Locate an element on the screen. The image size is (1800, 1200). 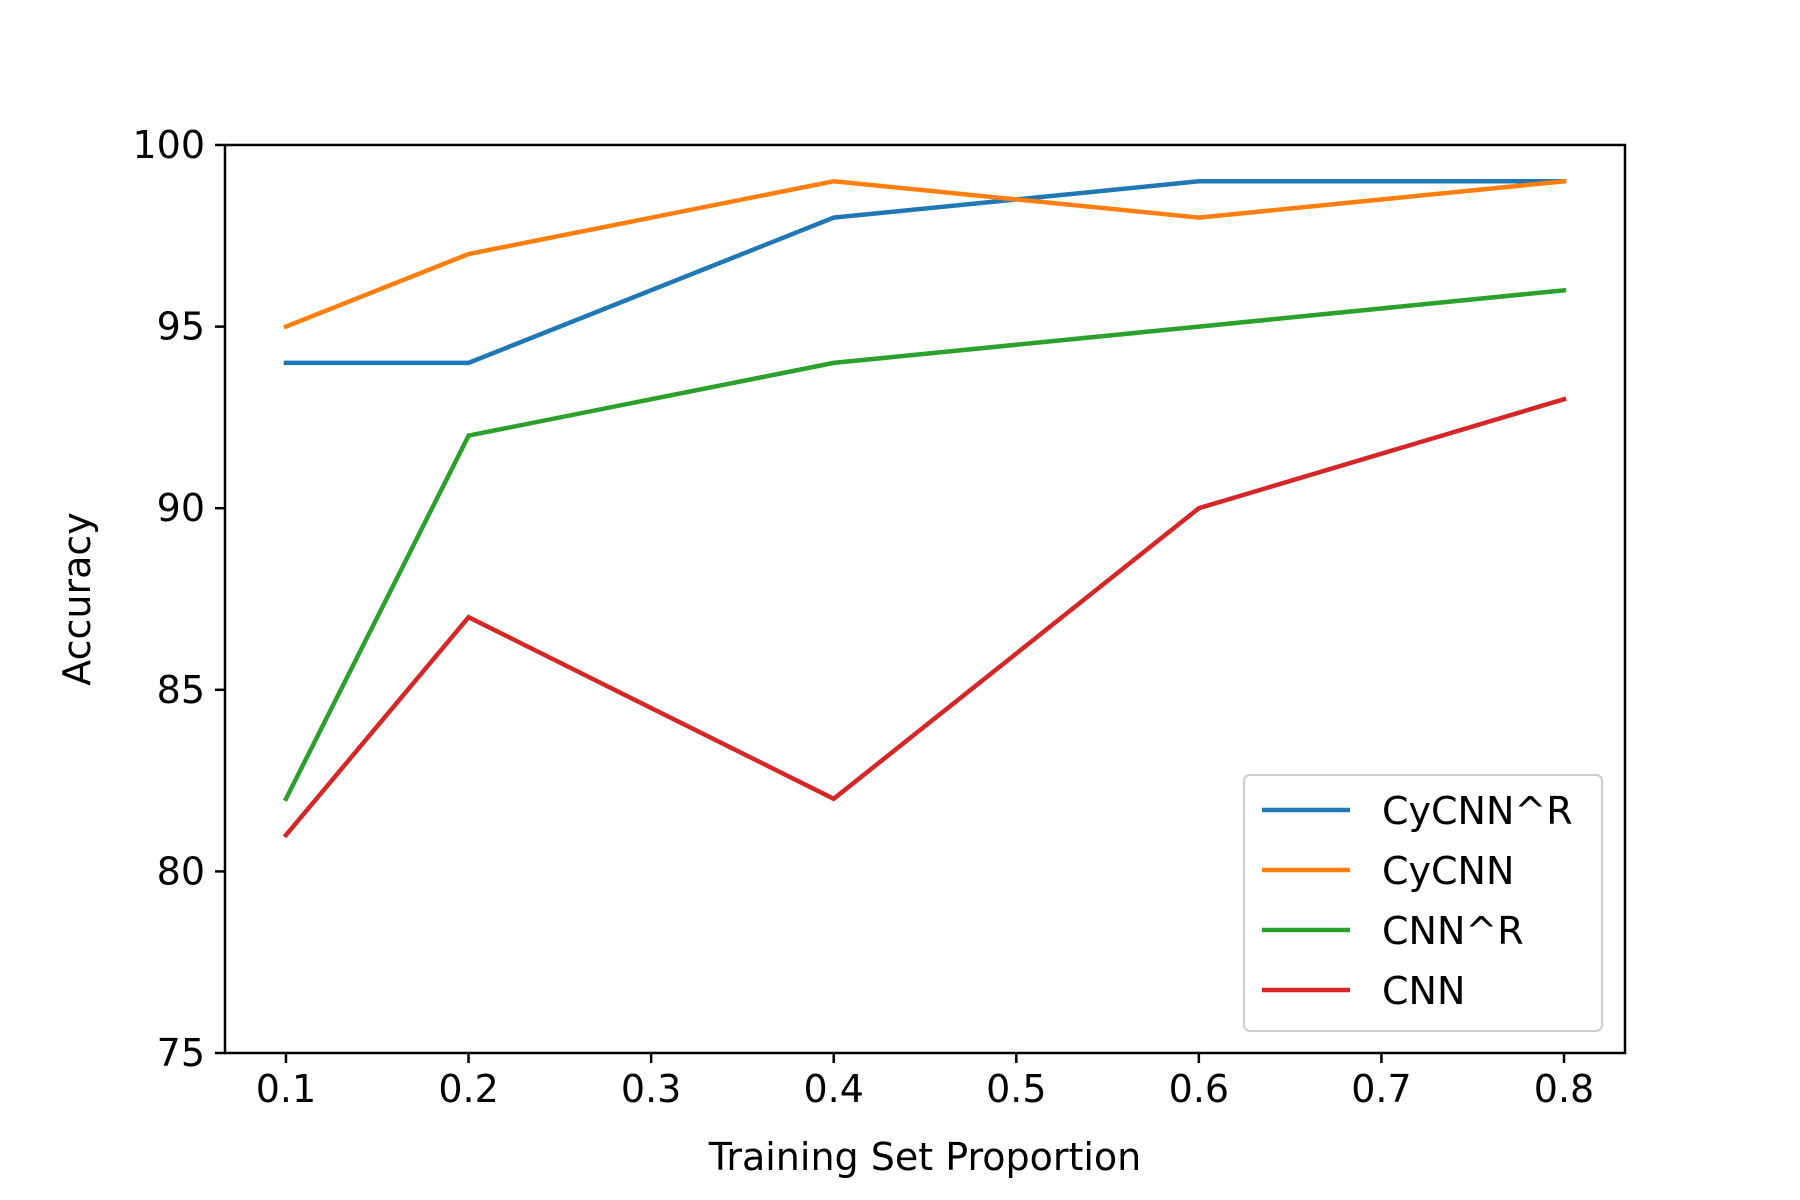
x-tick-label: 0.2 is located at coordinates (468, 1089).